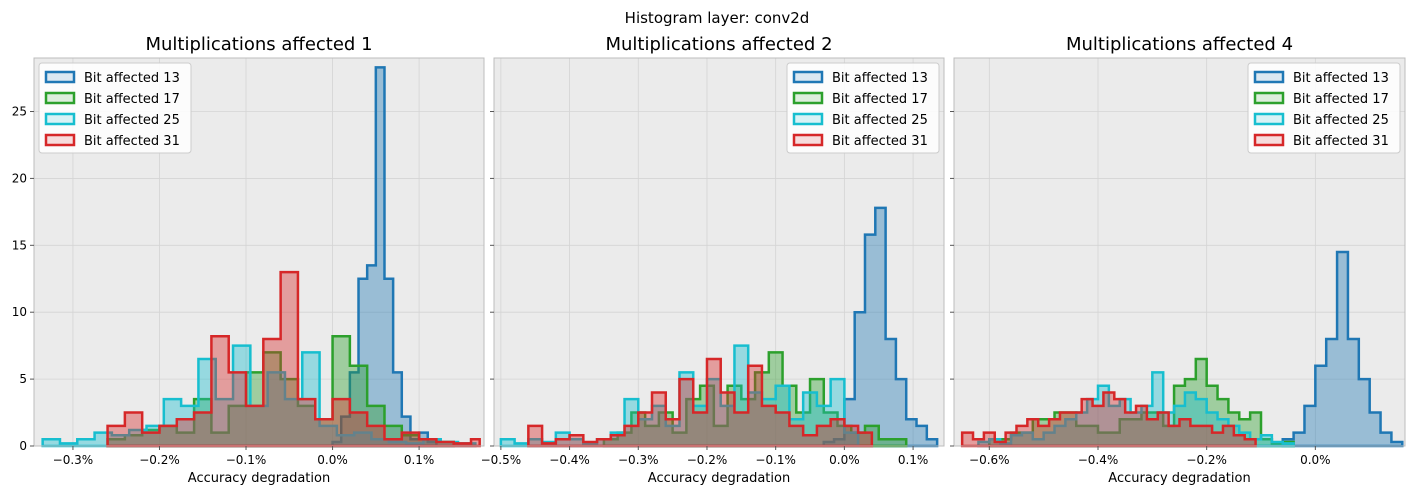 The width and height of the screenshot is (1414, 494). Describe the element at coordinates (1341, 78) in the screenshot. I see `legend-label: Bit affected 13` at that location.